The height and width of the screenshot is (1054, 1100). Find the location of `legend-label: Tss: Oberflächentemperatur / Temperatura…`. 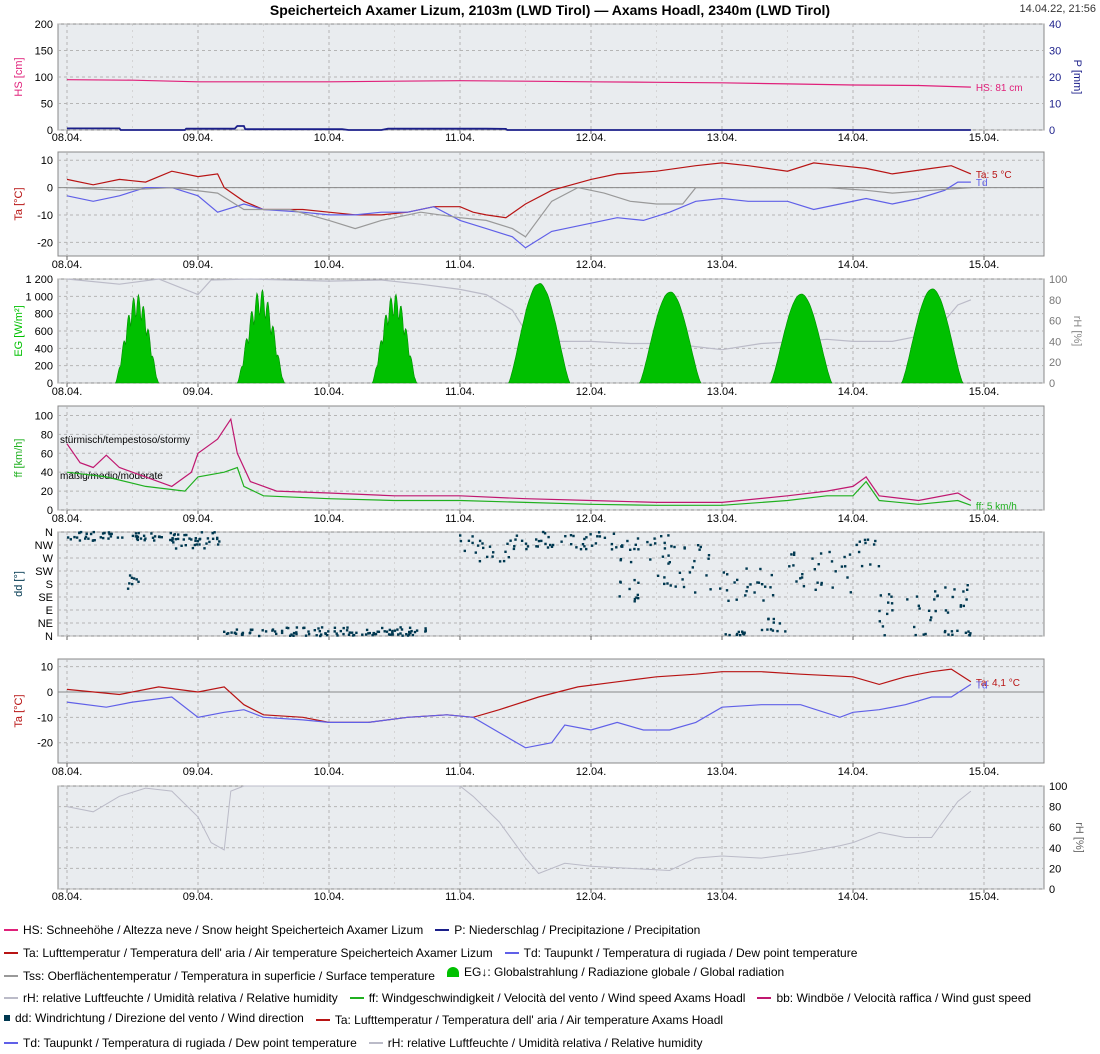

legend-label: Tss: Oberflächentemperatur / Temperatura… is located at coordinates (229, 976).